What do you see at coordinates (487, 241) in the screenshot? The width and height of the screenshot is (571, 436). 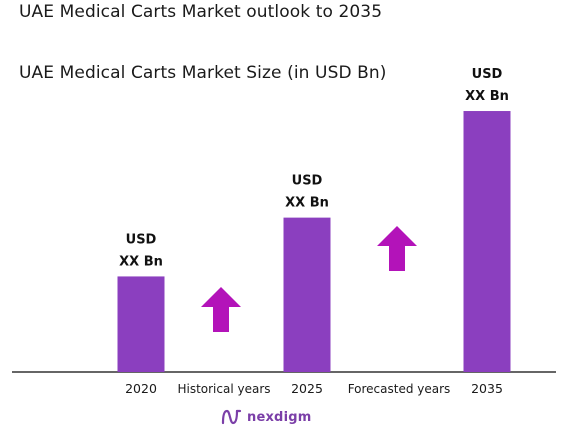 I see `bar-2035` at bounding box center [487, 241].